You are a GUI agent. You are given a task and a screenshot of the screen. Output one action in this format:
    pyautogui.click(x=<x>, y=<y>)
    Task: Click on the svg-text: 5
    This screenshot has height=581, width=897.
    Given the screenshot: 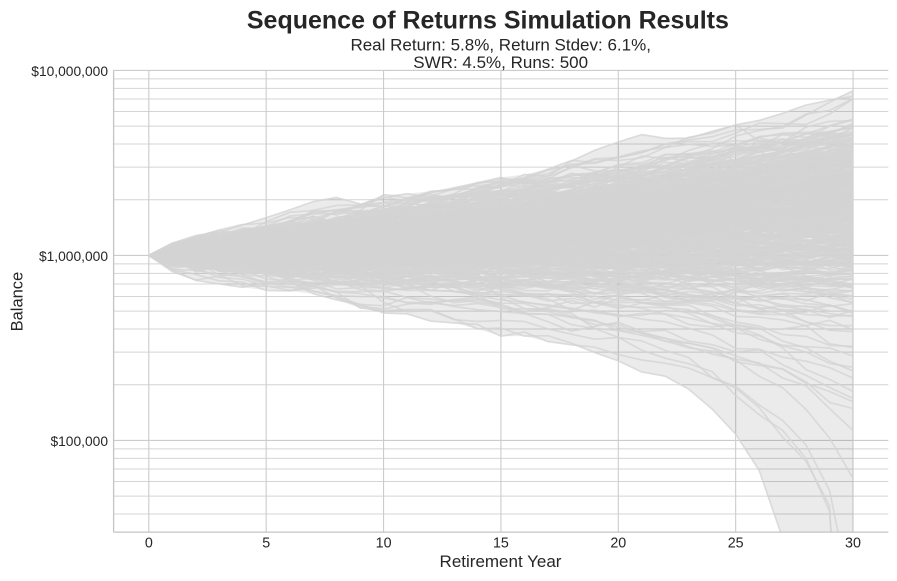 What is the action you would take?
    pyautogui.click(x=266, y=544)
    